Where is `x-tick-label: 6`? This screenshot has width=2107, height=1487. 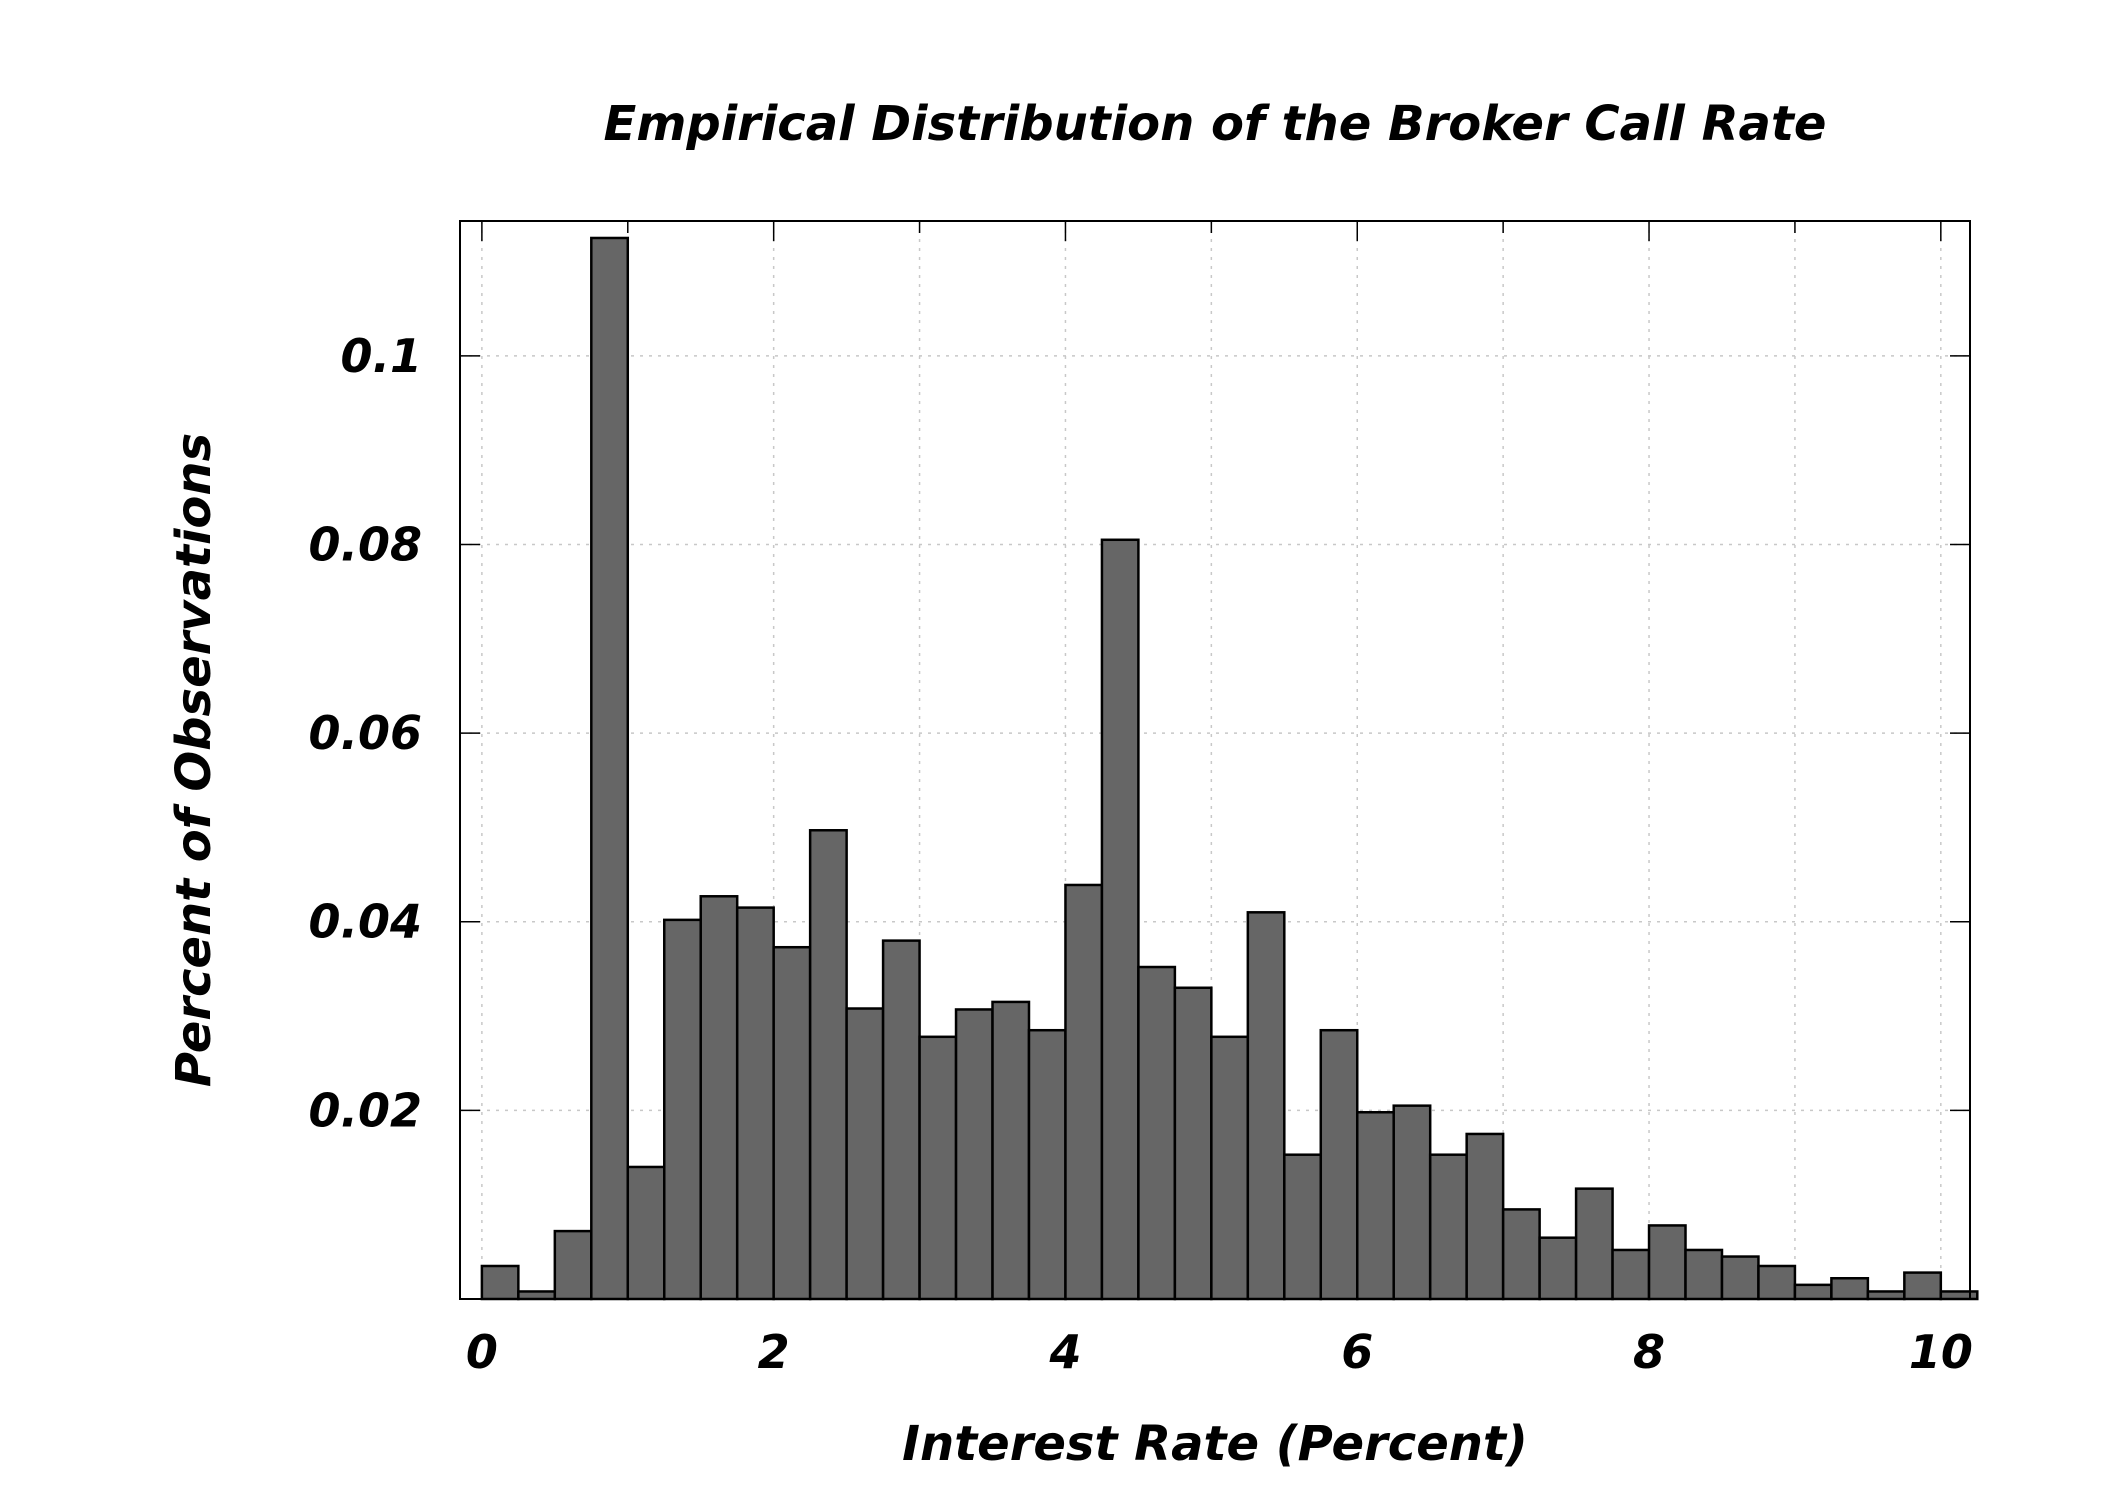 x-tick-label: 6 is located at coordinates (1357, 1352).